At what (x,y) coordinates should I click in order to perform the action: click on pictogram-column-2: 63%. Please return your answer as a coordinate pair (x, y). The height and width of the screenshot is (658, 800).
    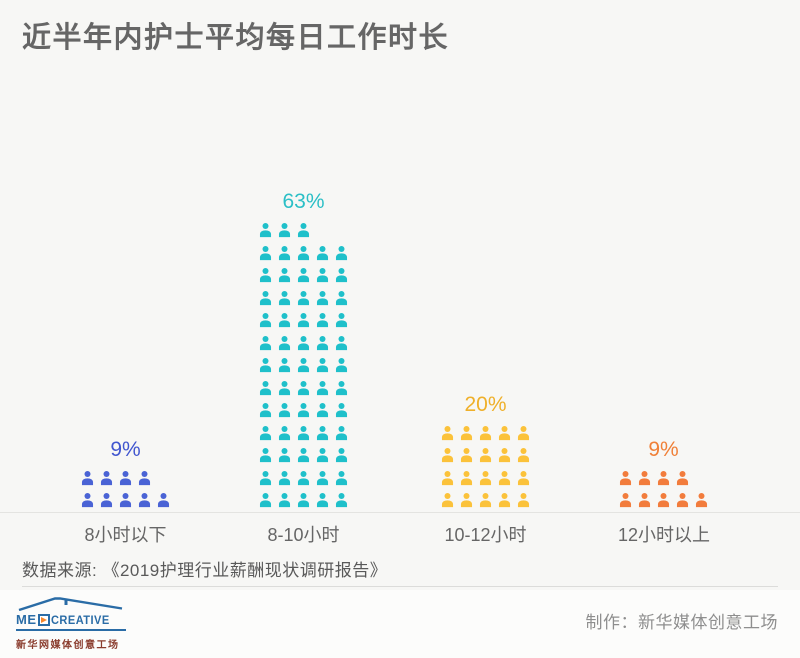
    Looking at the image, I should click on (303, 350).